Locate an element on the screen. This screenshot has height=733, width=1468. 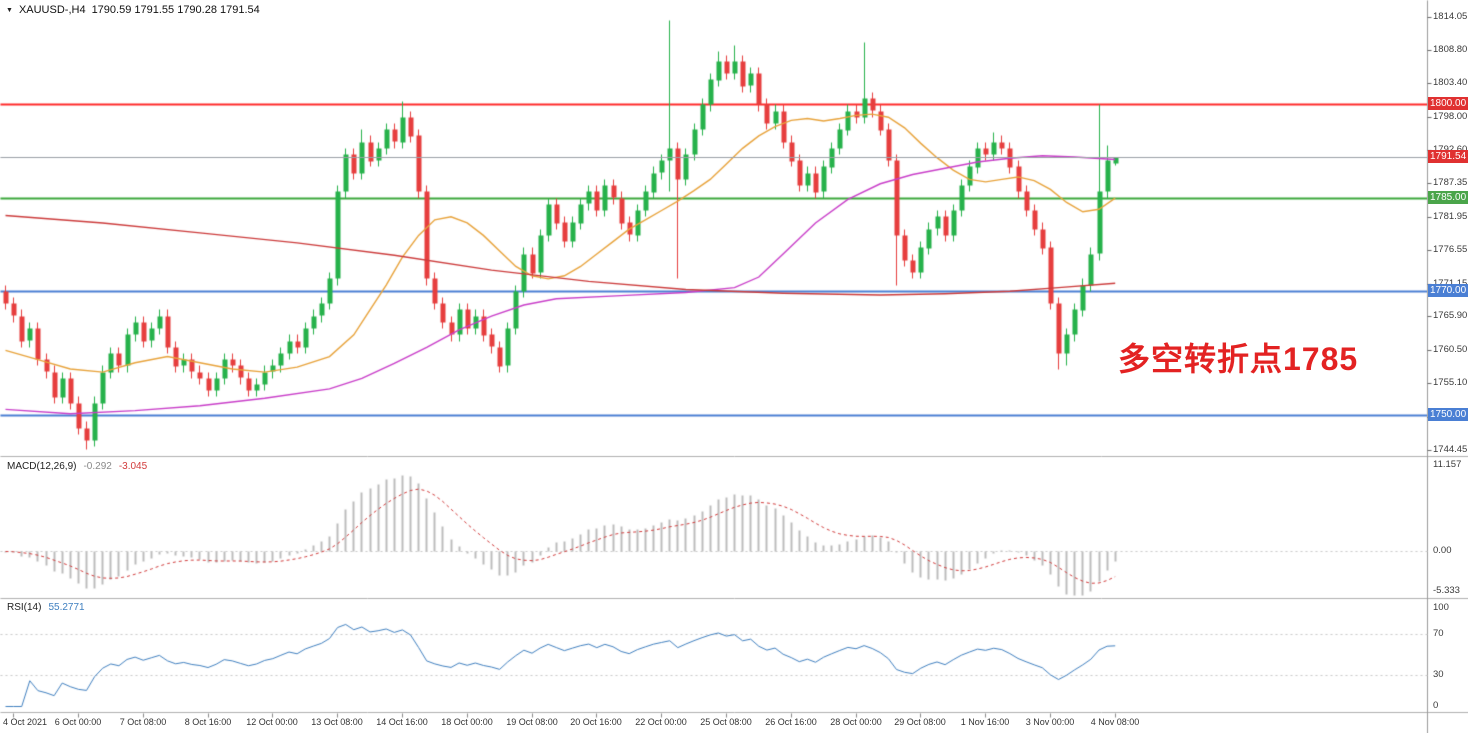
price-axis-label: 1792.60 is located at coordinates (1450, 149).